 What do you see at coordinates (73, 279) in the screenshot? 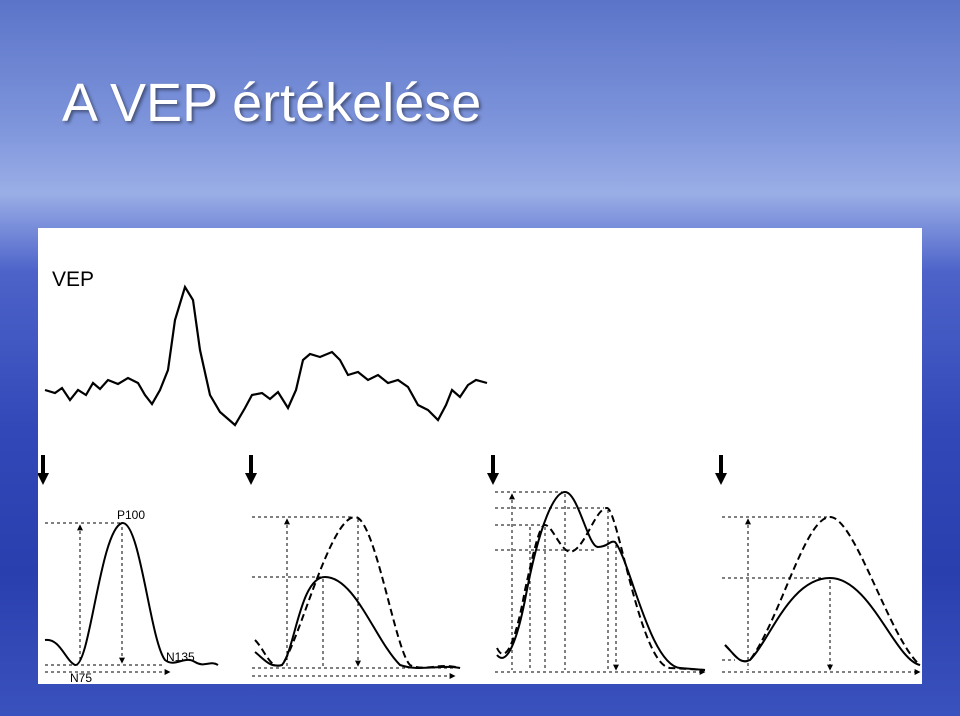
I see `figure-label: VEP` at bounding box center [73, 279].